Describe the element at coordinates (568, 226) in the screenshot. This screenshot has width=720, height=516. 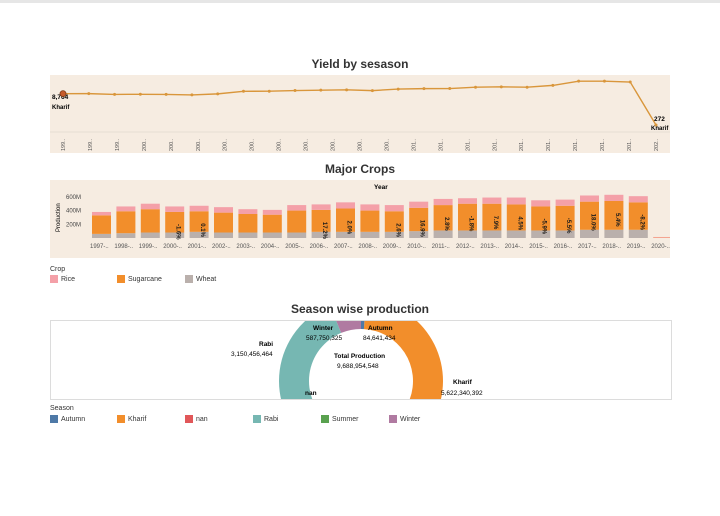
I see `crops-pct-label: -5.5%` at that location.